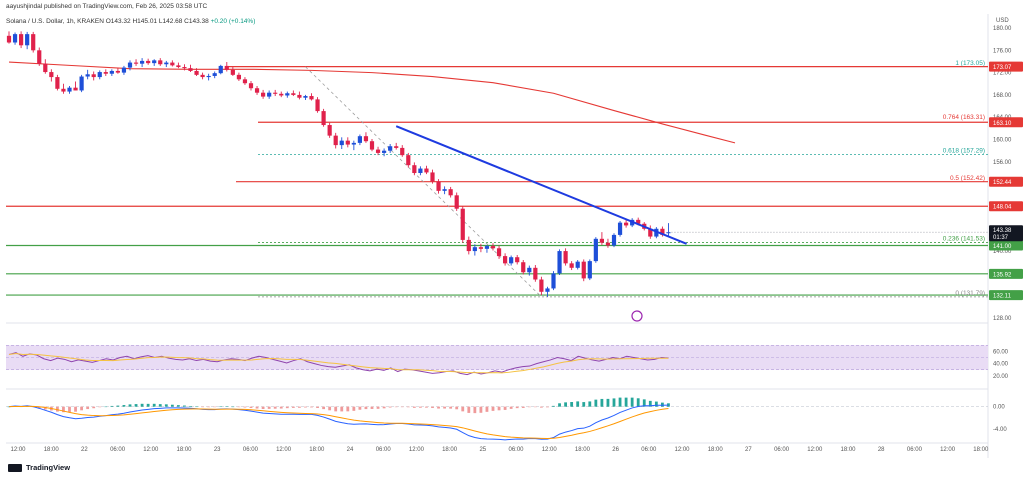  Describe the element at coordinates (1002, 68) in the screenshot. I see `price-level-label: 173.07` at that location.